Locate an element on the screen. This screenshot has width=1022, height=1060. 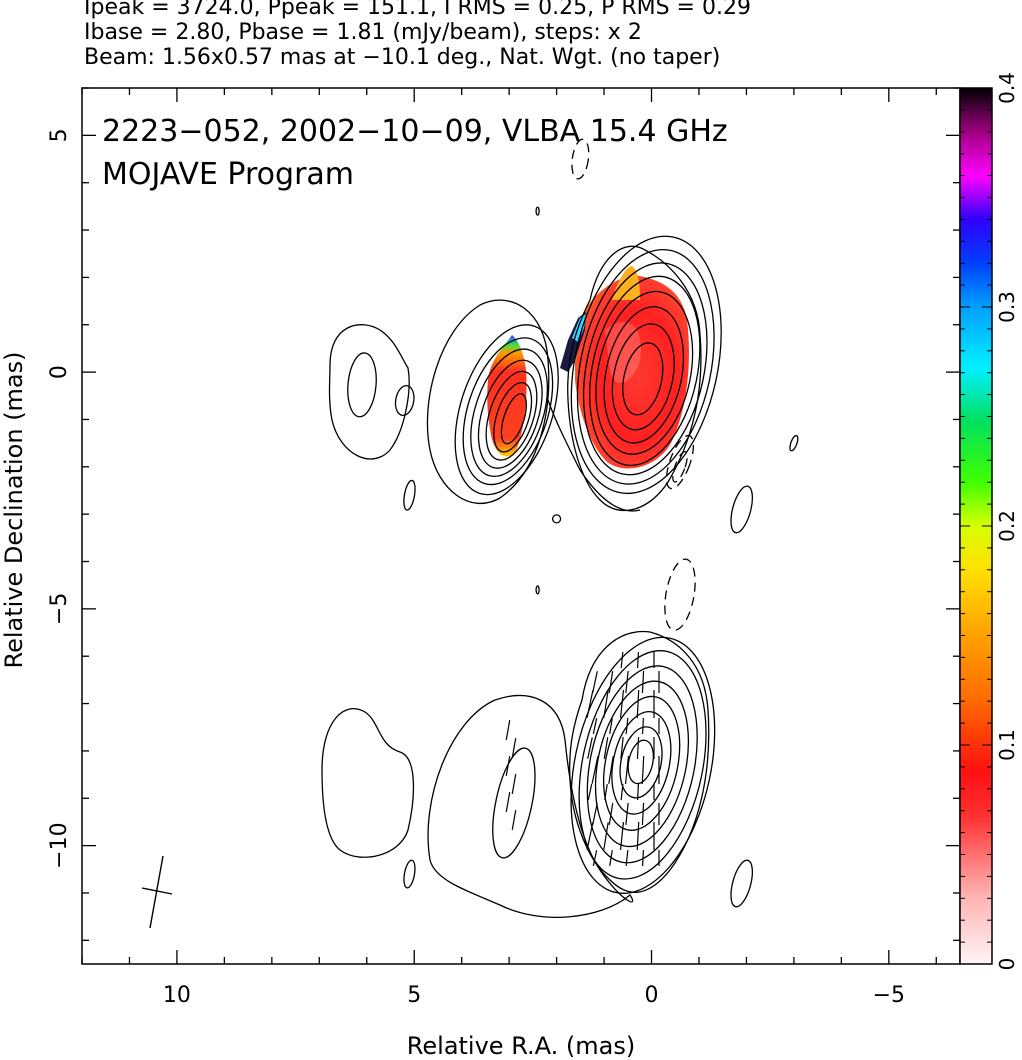
fractional-polarization-core is located at coordinates (624, 367).